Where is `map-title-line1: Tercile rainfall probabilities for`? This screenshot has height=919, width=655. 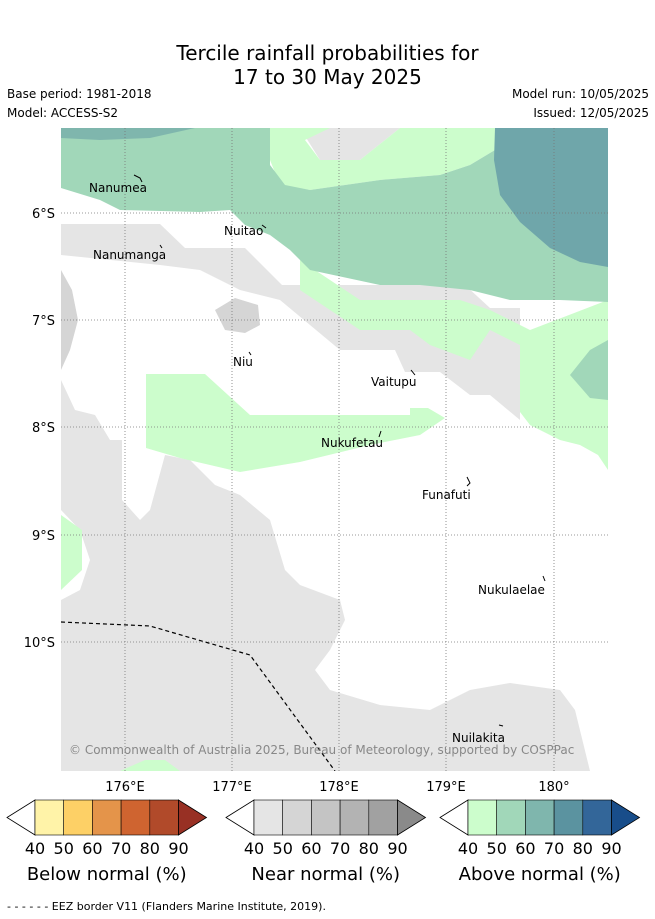 map-title-line1: Tercile rainfall probabilities for is located at coordinates (327, 53).